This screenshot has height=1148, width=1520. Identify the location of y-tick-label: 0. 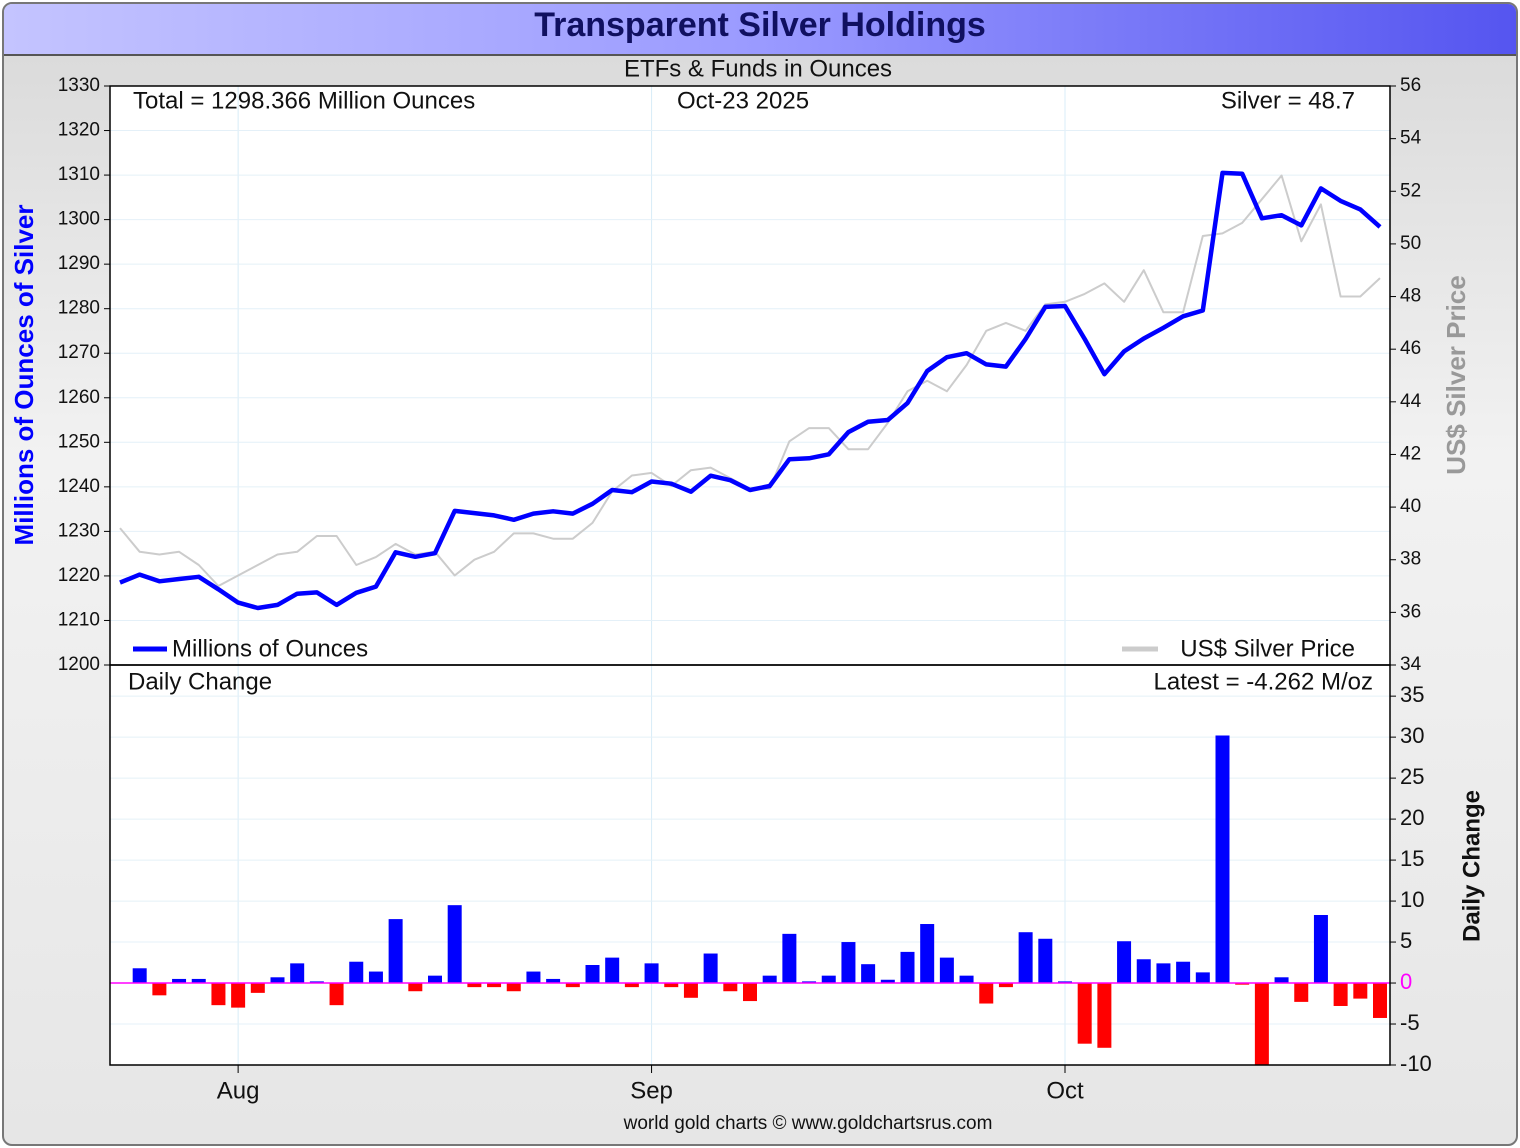
(1406, 981).